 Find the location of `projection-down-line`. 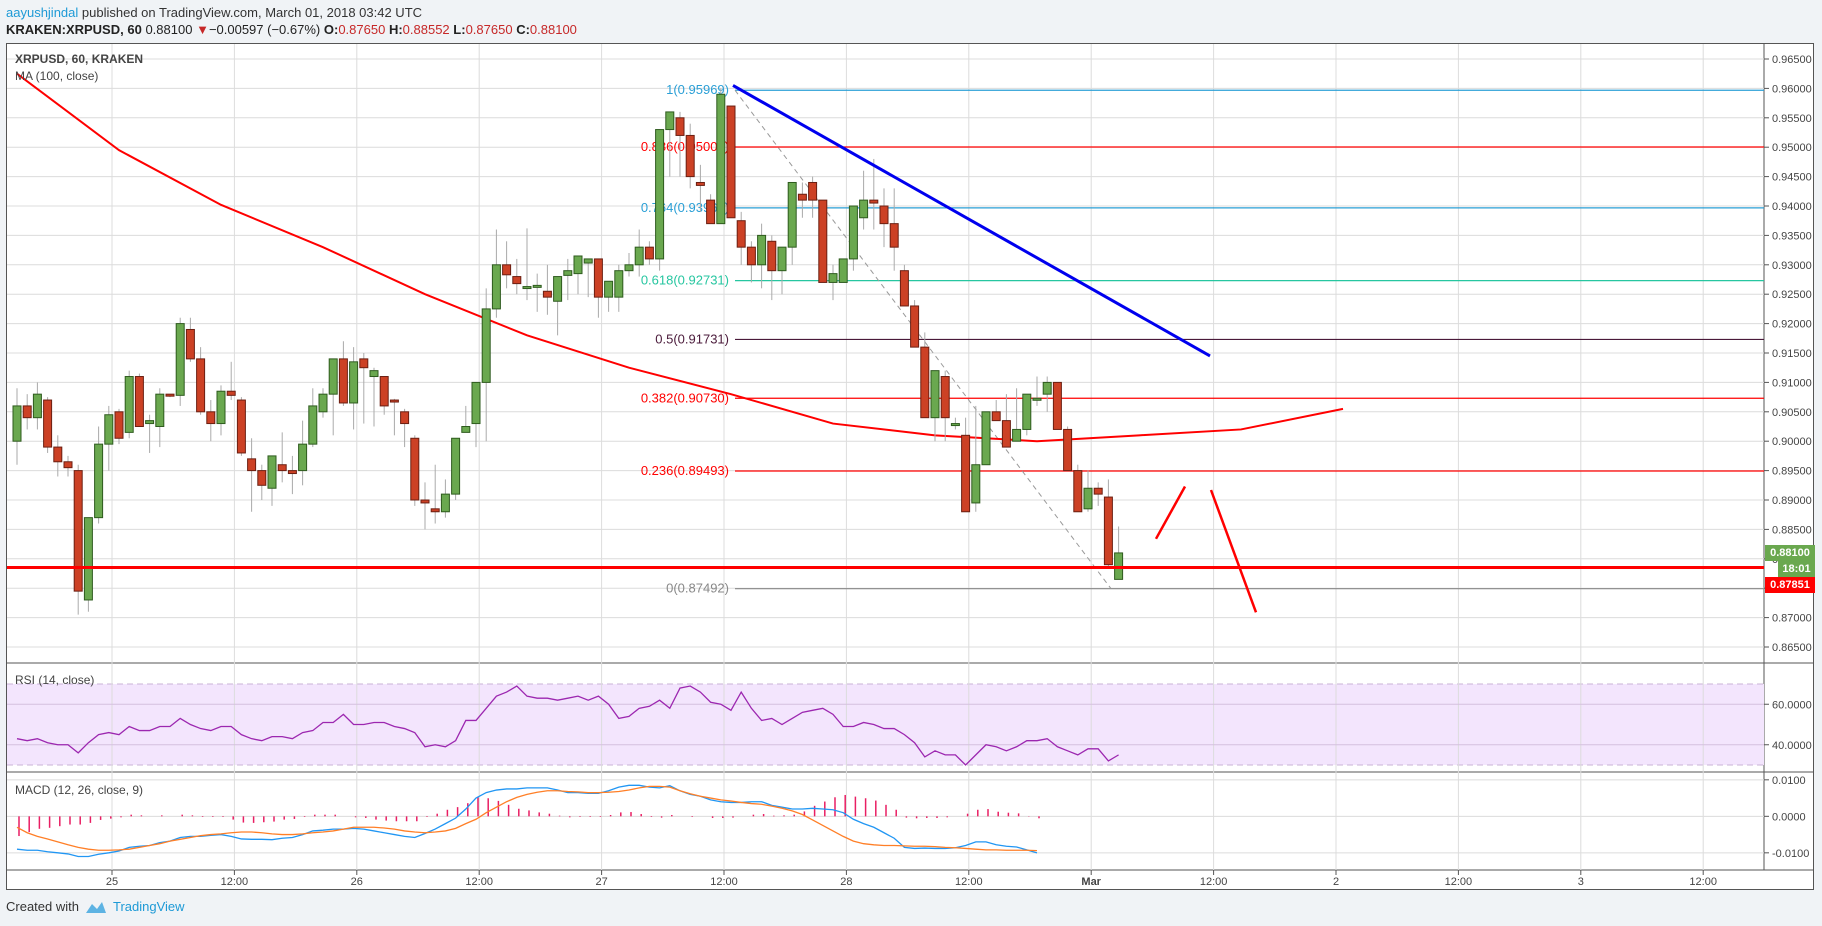

projection-down-line is located at coordinates (1233, 551).